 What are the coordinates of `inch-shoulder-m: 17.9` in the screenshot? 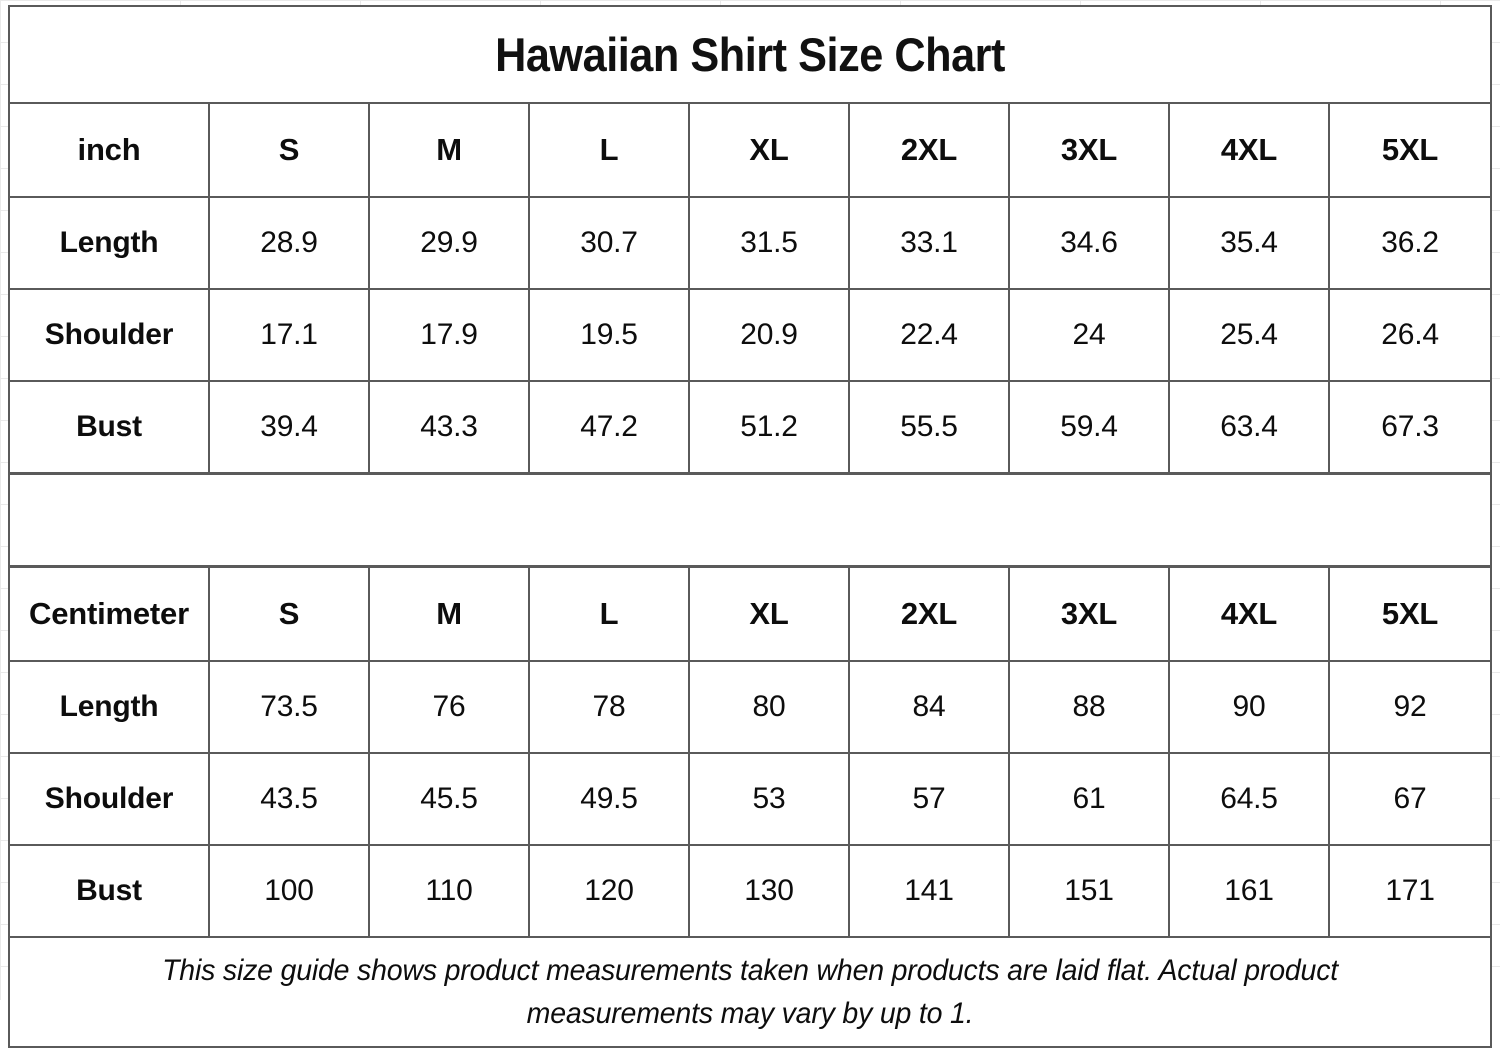 It's located at (449, 335).